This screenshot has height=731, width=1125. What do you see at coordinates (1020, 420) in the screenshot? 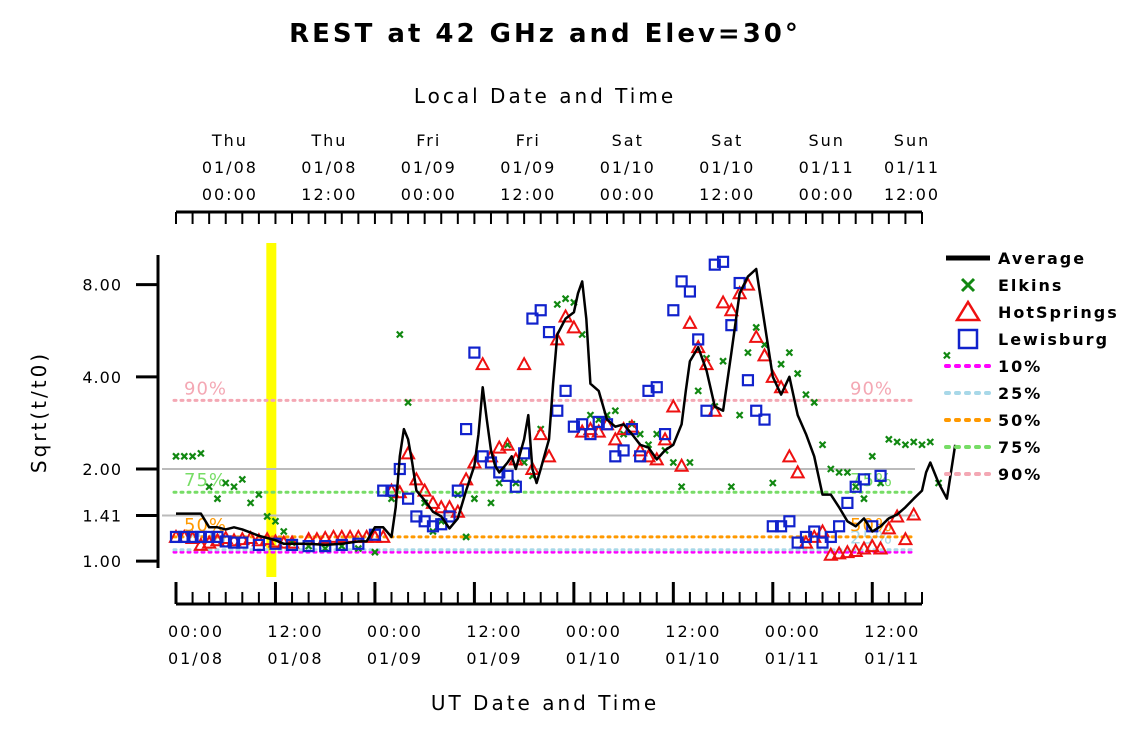
I see `legend-label: 50%` at bounding box center [1020, 420].